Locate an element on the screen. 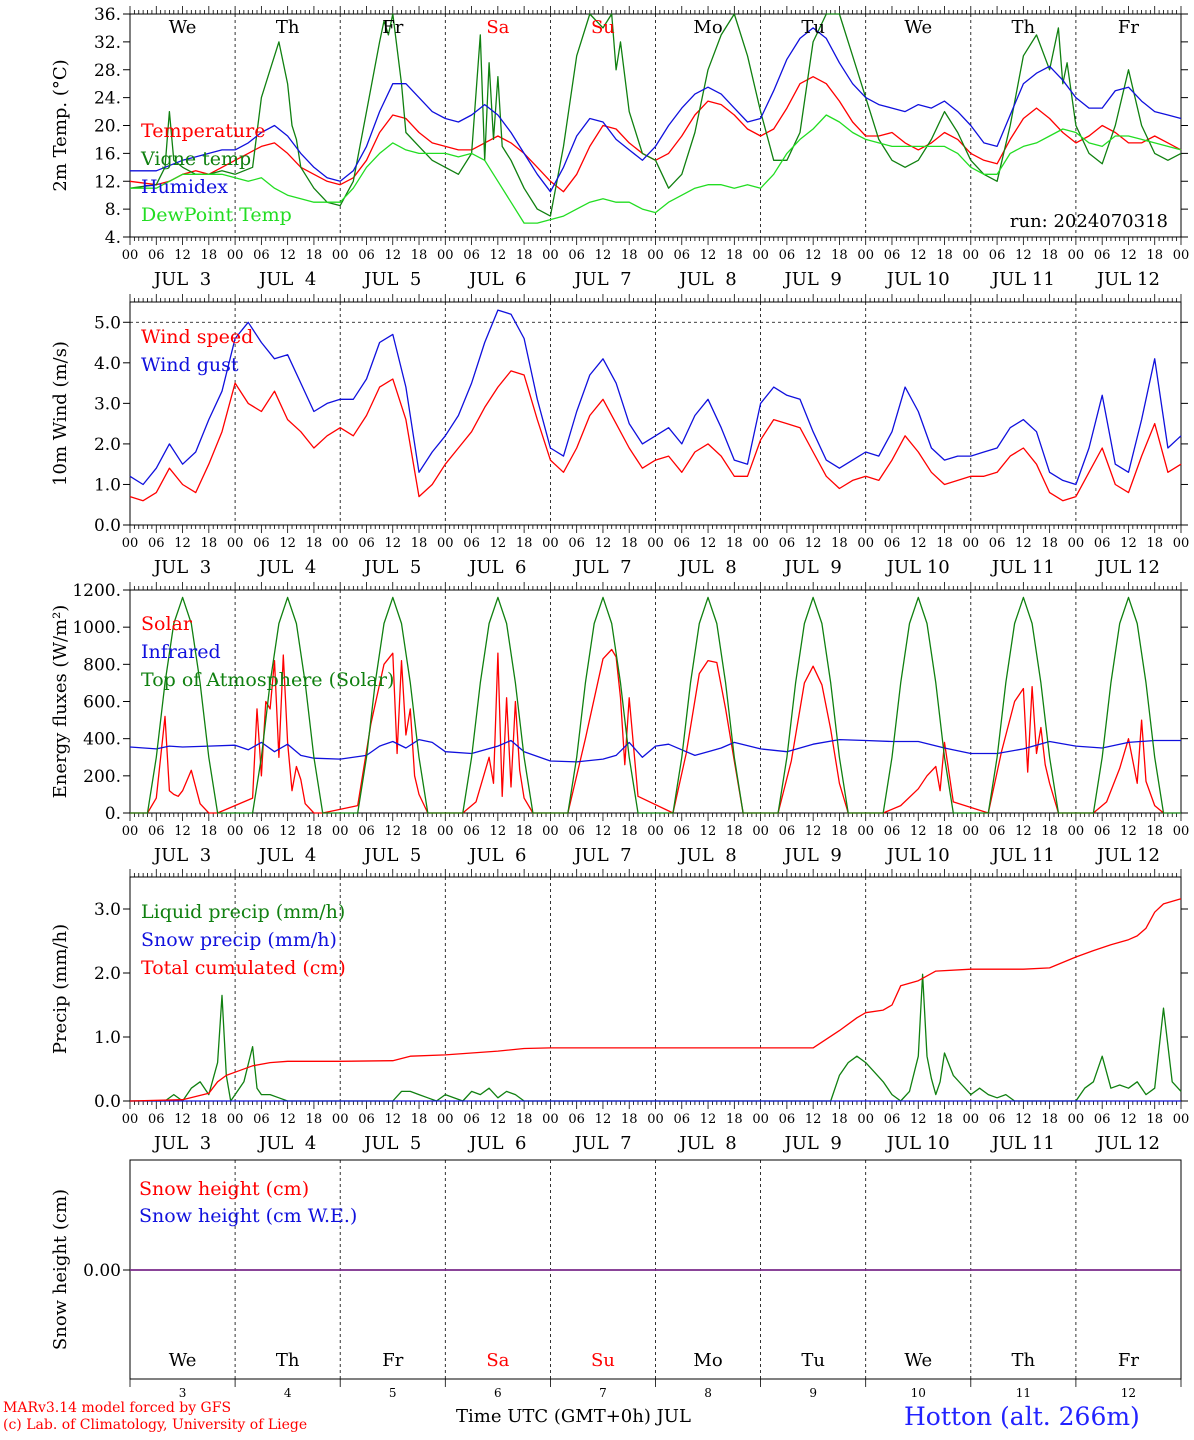 This screenshot has height=1440, width=1194. date-label: JUL 3 is located at coordinates (181, 1143).